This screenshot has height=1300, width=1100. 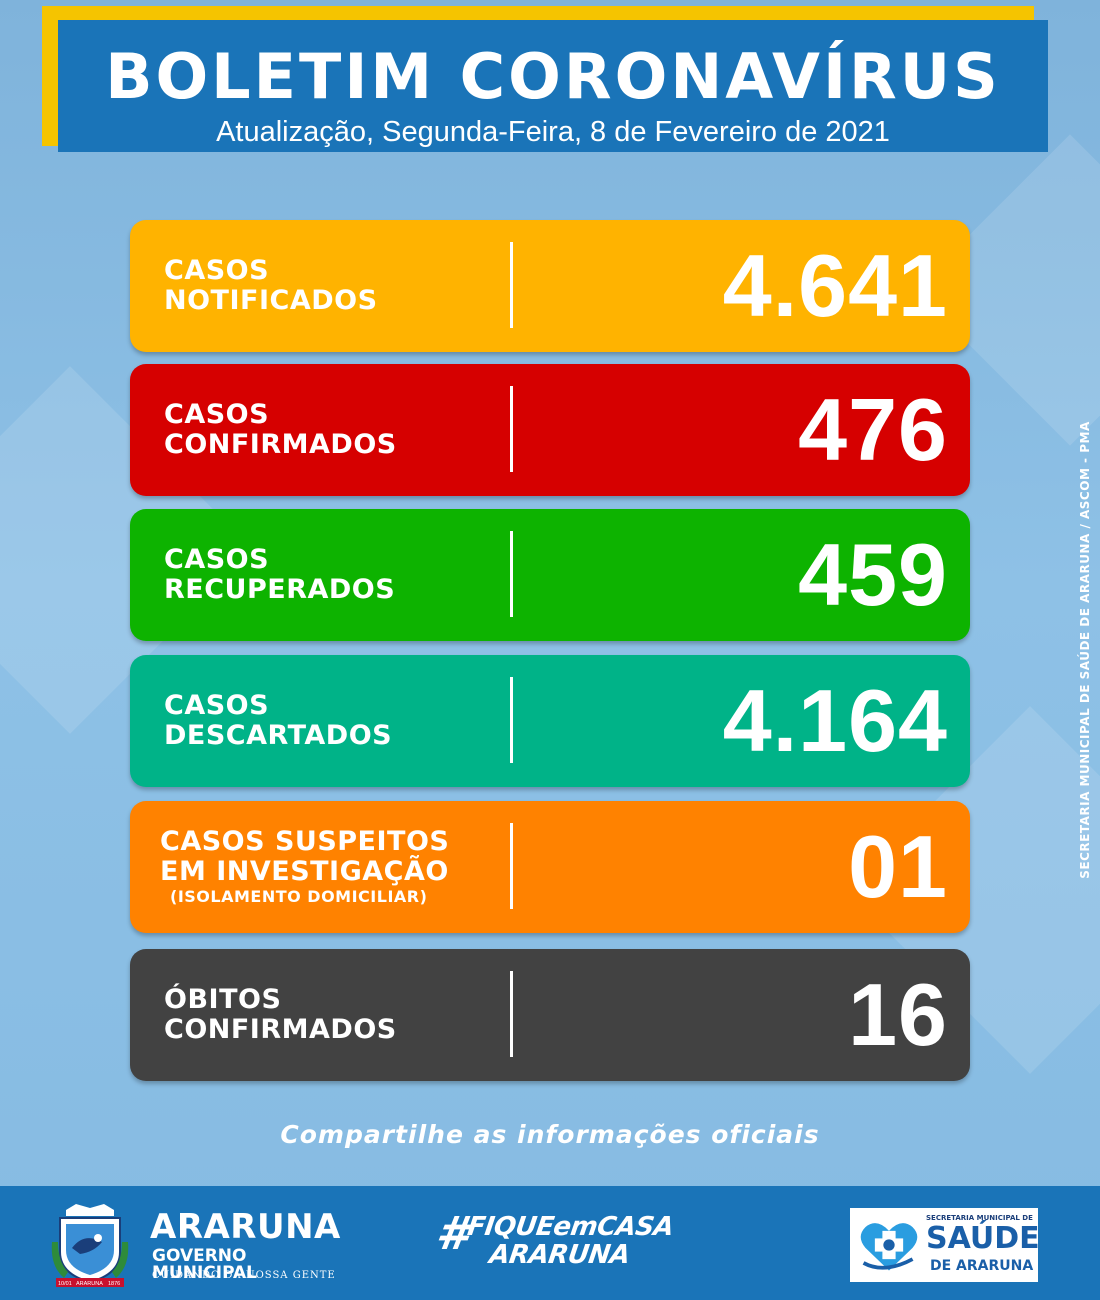 What do you see at coordinates (550, 1134) in the screenshot?
I see `share-message: Compartilhe as informações oficiais` at bounding box center [550, 1134].